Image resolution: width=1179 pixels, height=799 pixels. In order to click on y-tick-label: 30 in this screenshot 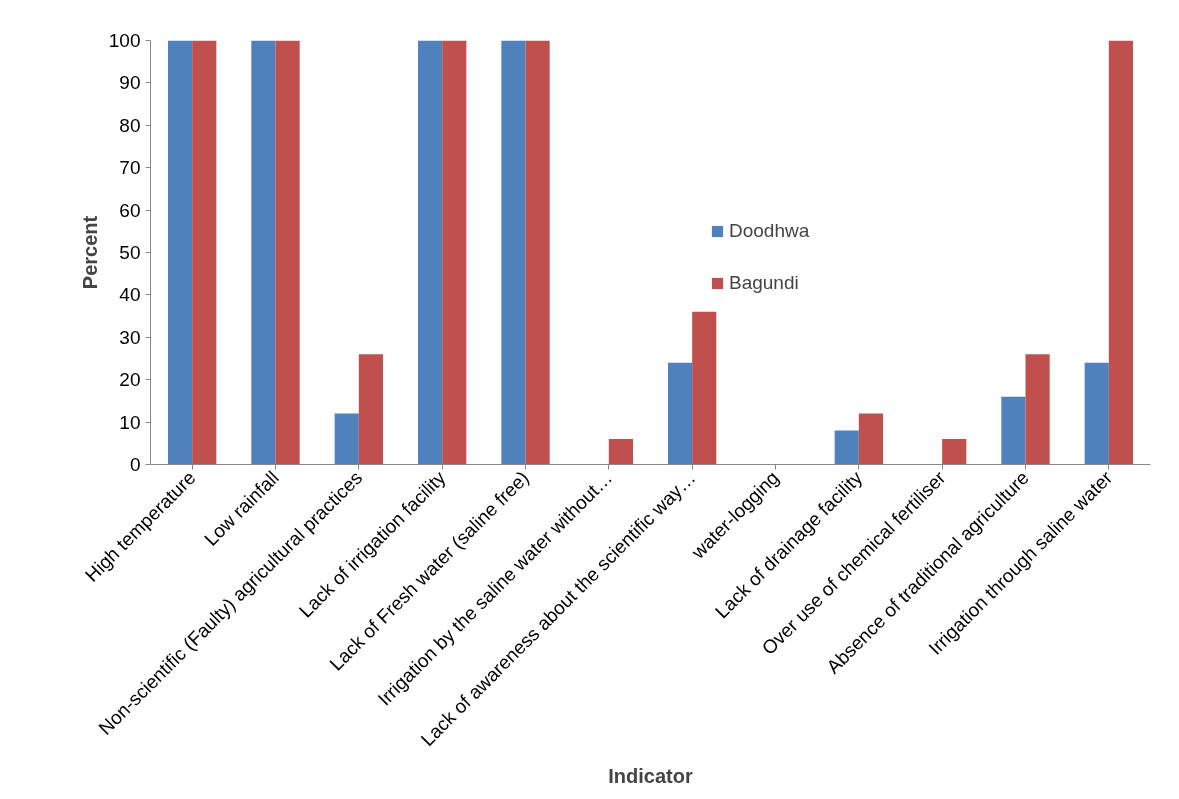, I will do `click(130, 337)`.